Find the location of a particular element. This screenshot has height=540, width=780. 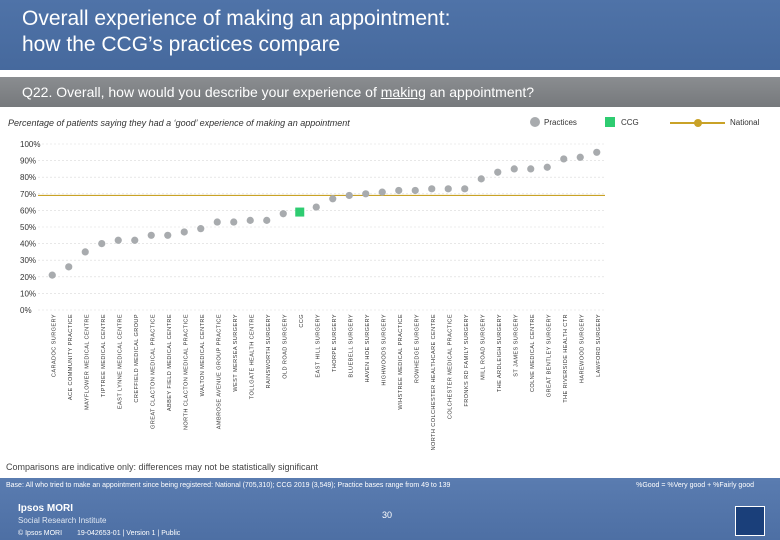

category-label: COLNE MEDICAL CENTRE is located at coordinates (533, 353).